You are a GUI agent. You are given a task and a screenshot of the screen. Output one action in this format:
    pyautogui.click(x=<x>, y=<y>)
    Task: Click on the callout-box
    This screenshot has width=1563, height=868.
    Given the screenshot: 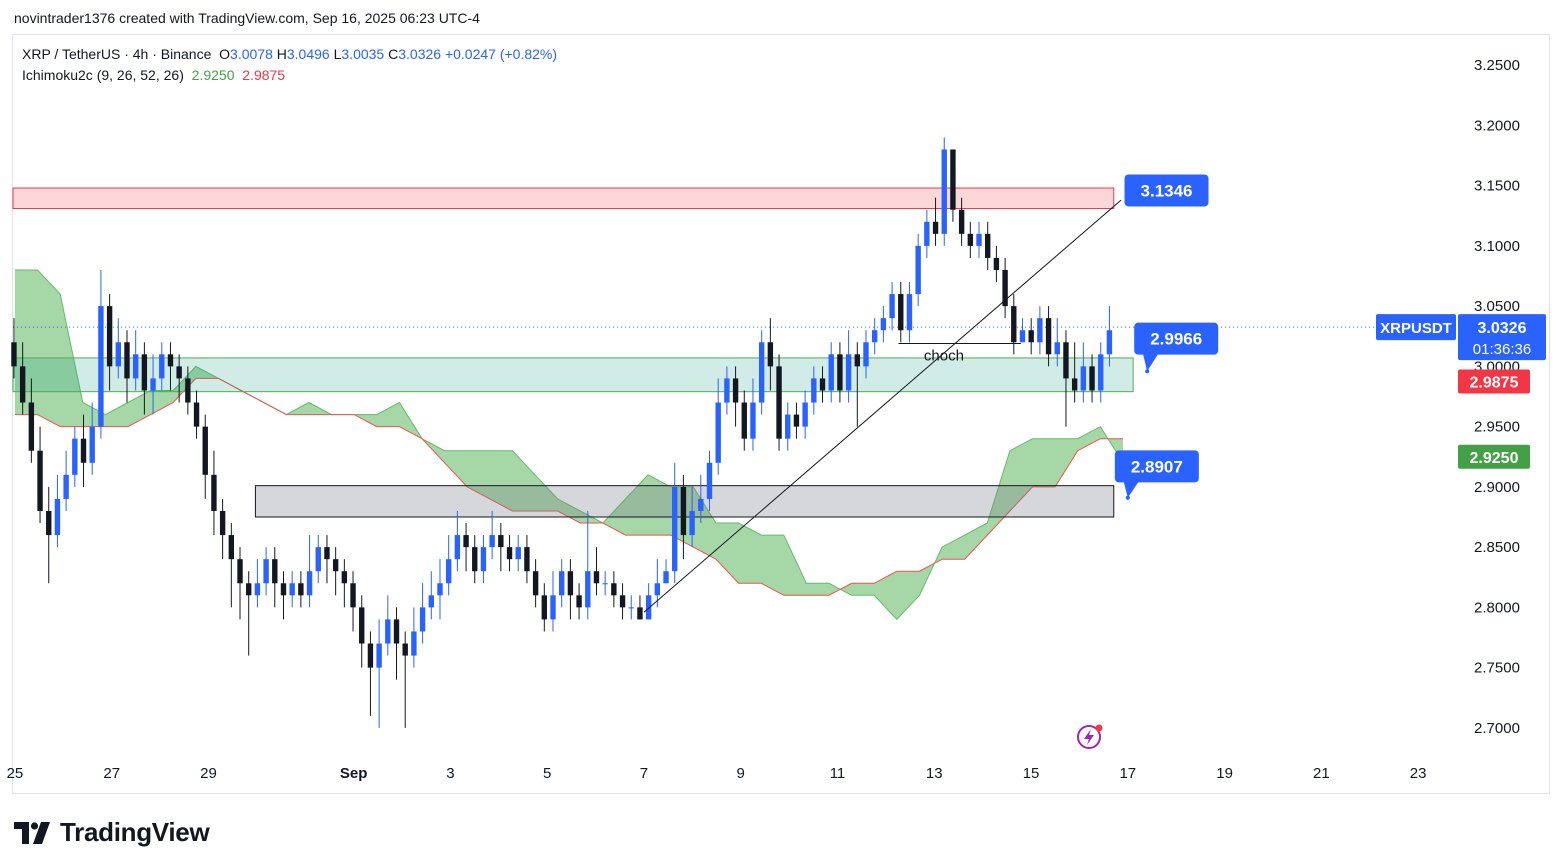 What is the action you would take?
    pyautogui.click(x=1176, y=338)
    